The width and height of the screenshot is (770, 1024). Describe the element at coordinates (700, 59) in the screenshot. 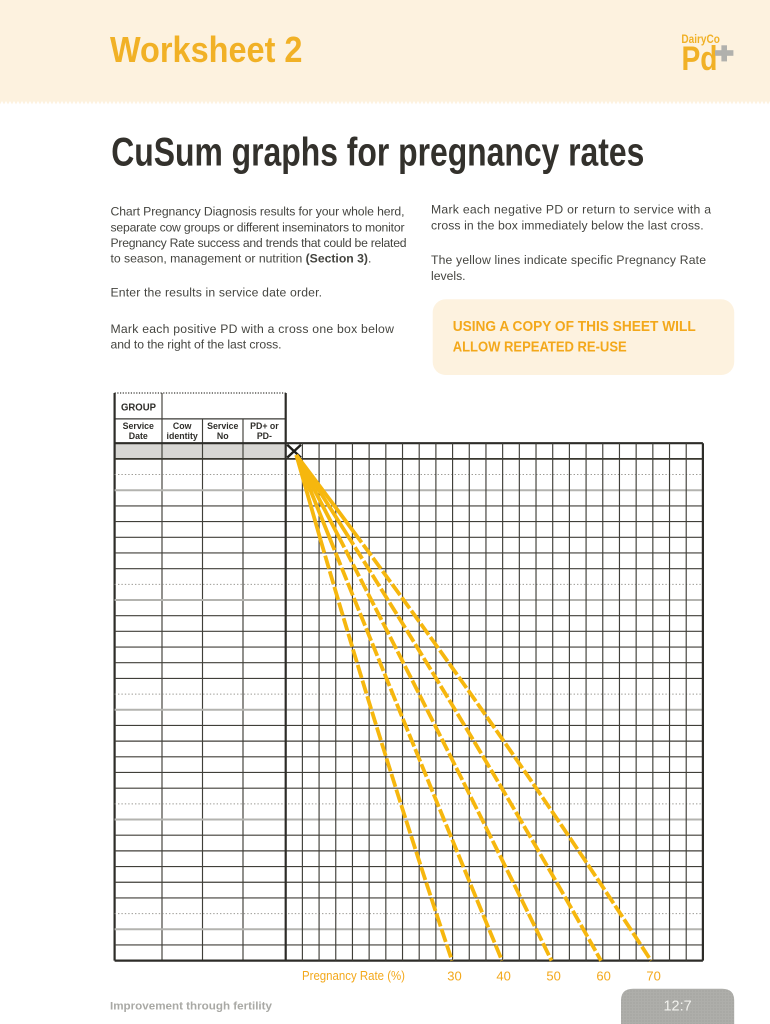

I see `svg-text: Pd` at that location.